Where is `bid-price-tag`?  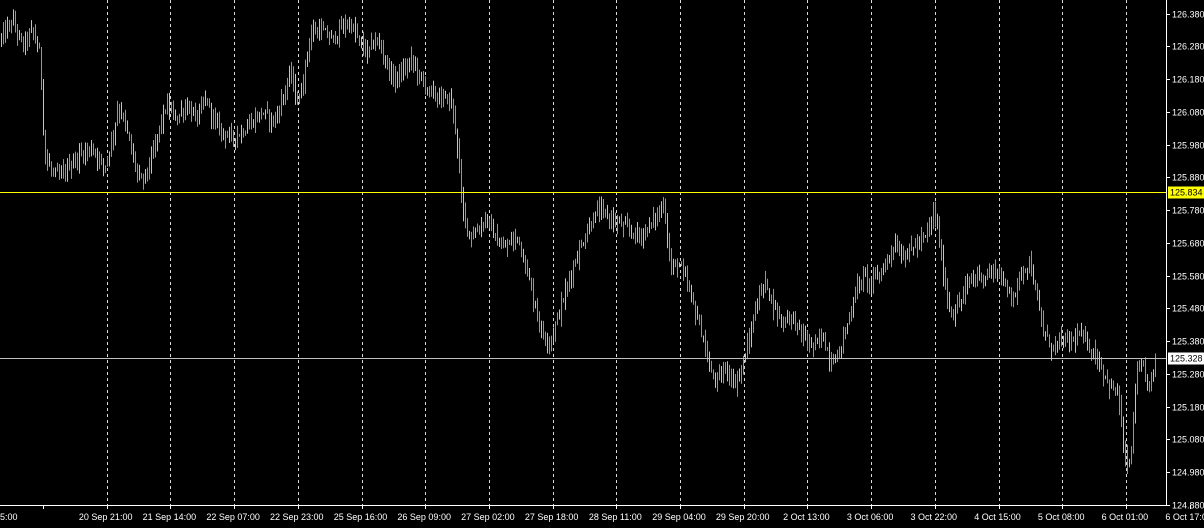 bid-price-tag is located at coordinates (1186, 192).